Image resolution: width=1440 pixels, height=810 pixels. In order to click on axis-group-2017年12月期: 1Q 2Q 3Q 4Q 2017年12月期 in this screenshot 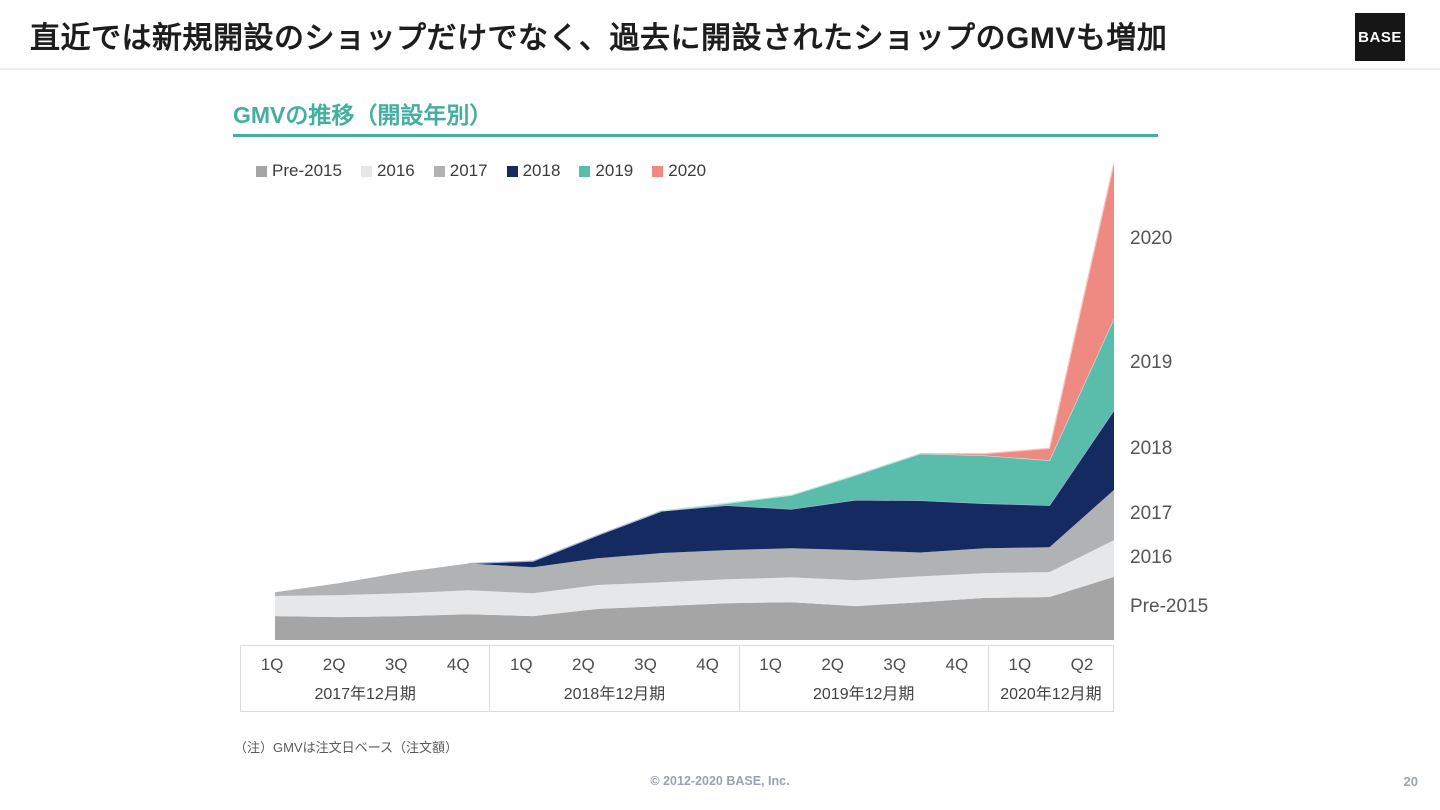, I will do `click(365, 678)`.